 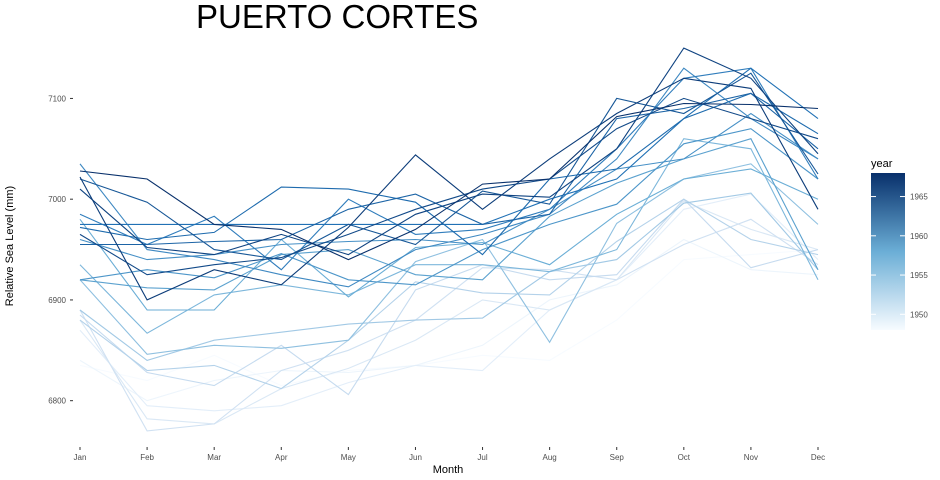 What do you see at coordinates (550, 457) in the screenshot?
I see `x-tick-label: Aug` at bounding box center [550, 457].